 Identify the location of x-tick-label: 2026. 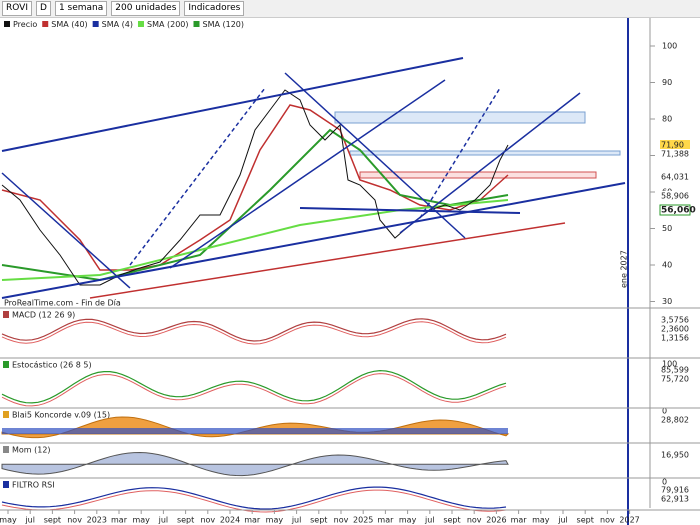
(496, 520).